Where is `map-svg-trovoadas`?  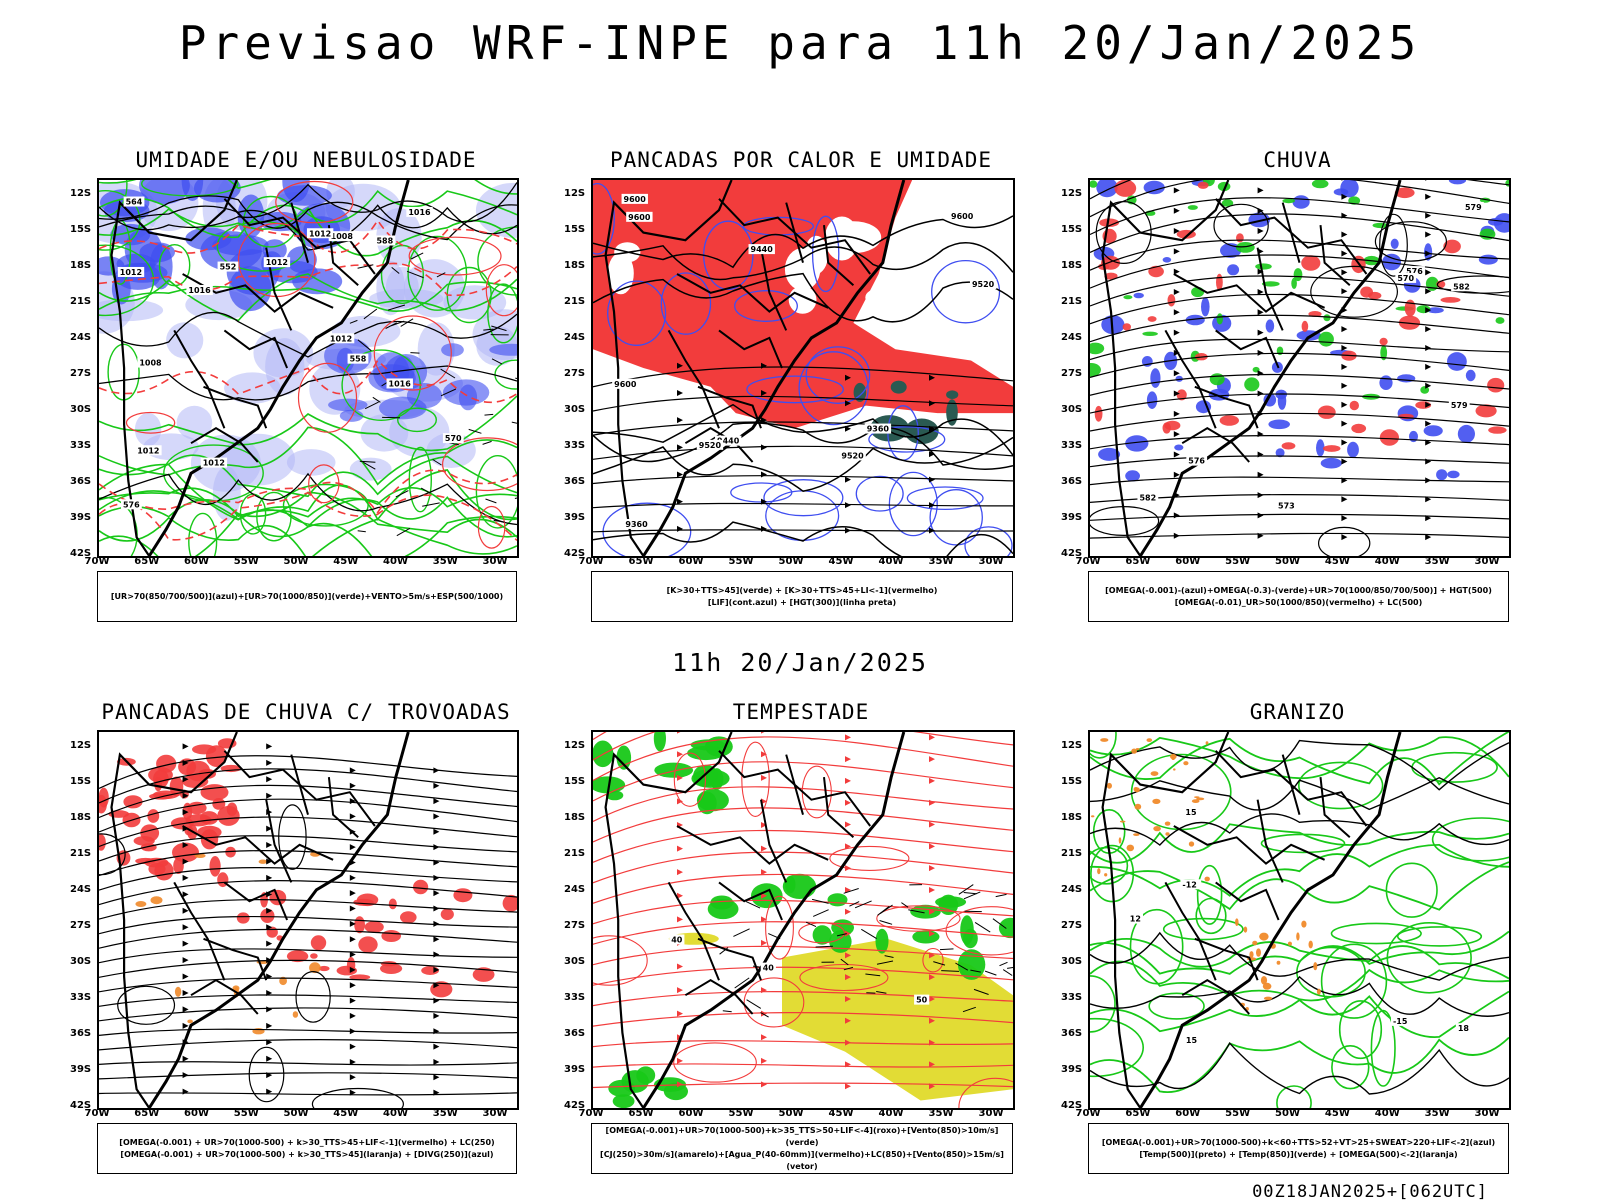 map-svg-trovoadas is located at coordinates (308, 920).